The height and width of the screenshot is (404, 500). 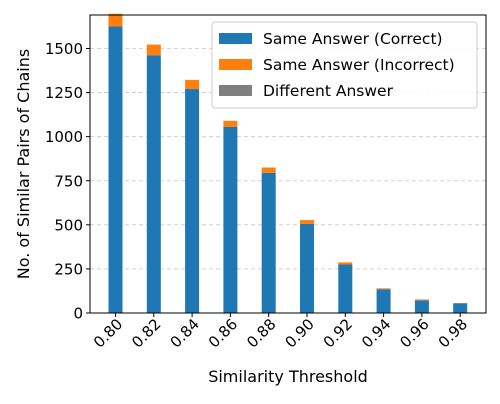 What do you see at coordinates (223, 333) in the screenshot?
I see `x-tick-label: 0.86` at bounding box center [223, 333].